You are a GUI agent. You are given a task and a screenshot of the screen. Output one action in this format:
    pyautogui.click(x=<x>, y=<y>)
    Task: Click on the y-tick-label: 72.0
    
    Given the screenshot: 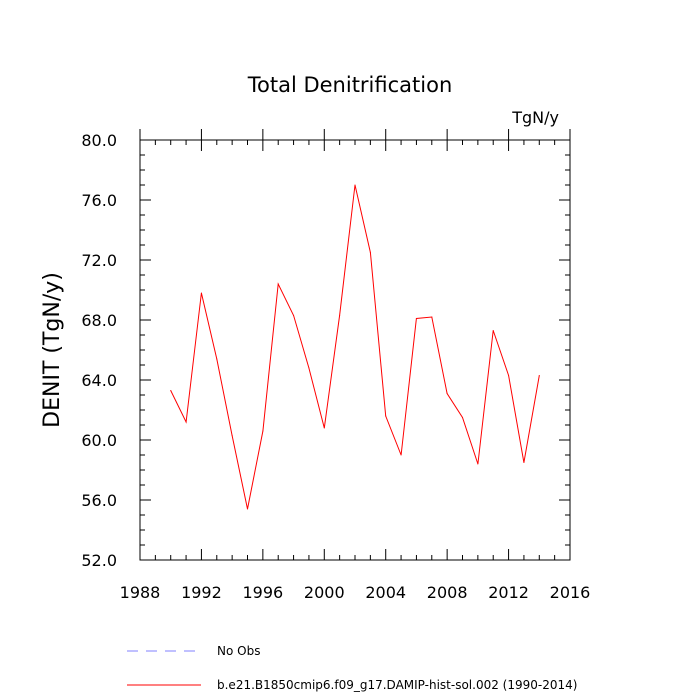 What is the action you would take?
    pyautogui.click(x=99, y=260)
    